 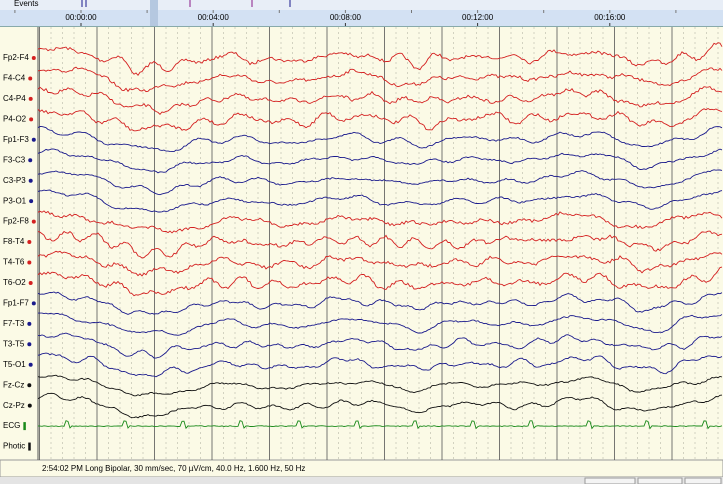 What do you see at coordinates (14, 364) in the screenshot?
I see `channel-label: T5-O1` at bounding box center [14, 364].